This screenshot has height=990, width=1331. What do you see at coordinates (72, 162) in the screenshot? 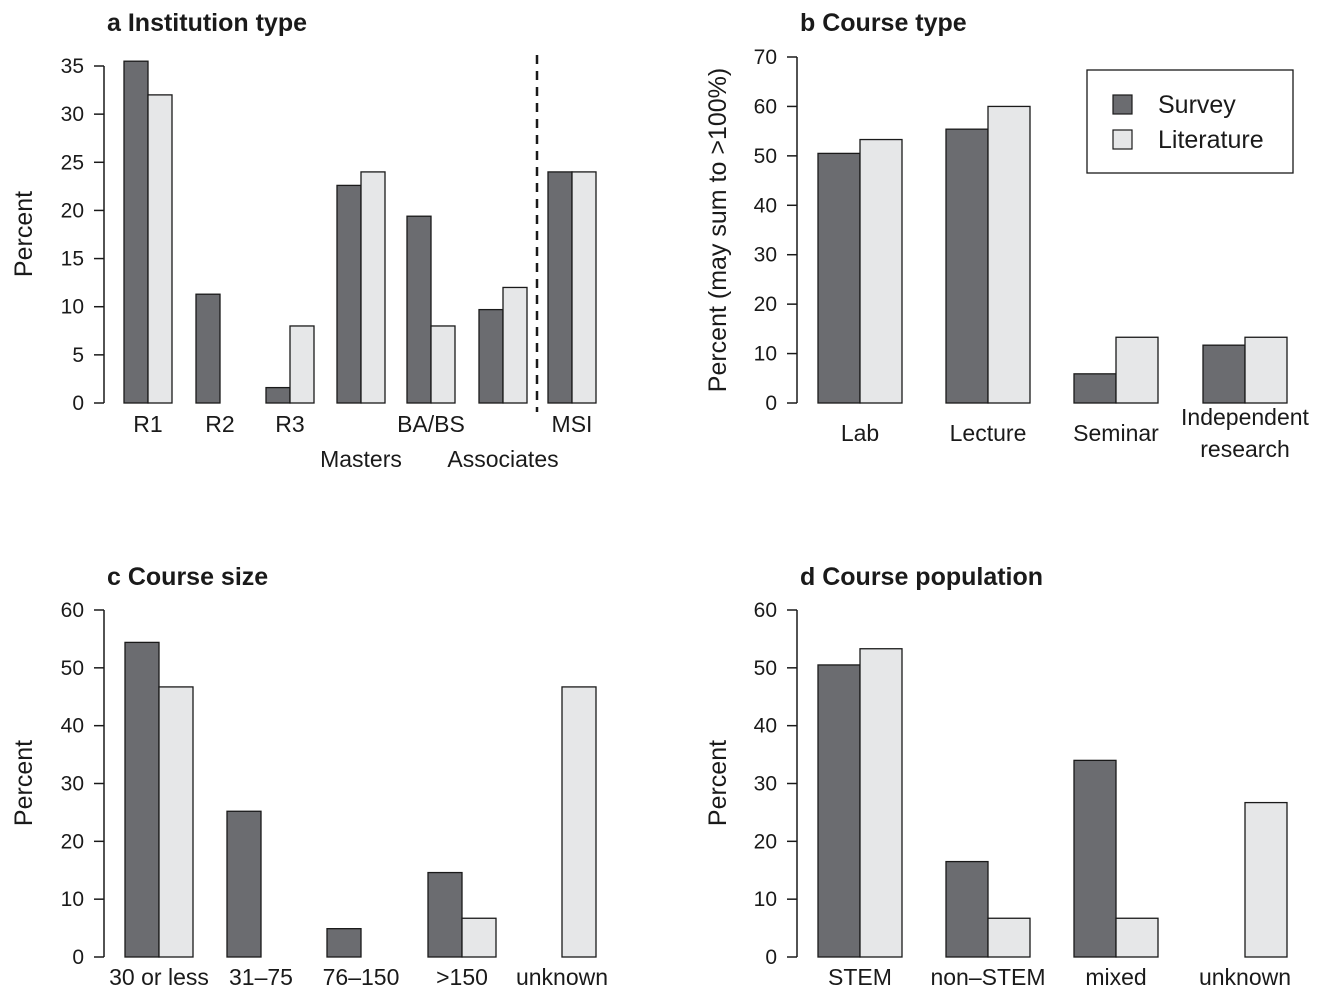
I see `y-tick-label: 25` at bounding box center [72, 162].